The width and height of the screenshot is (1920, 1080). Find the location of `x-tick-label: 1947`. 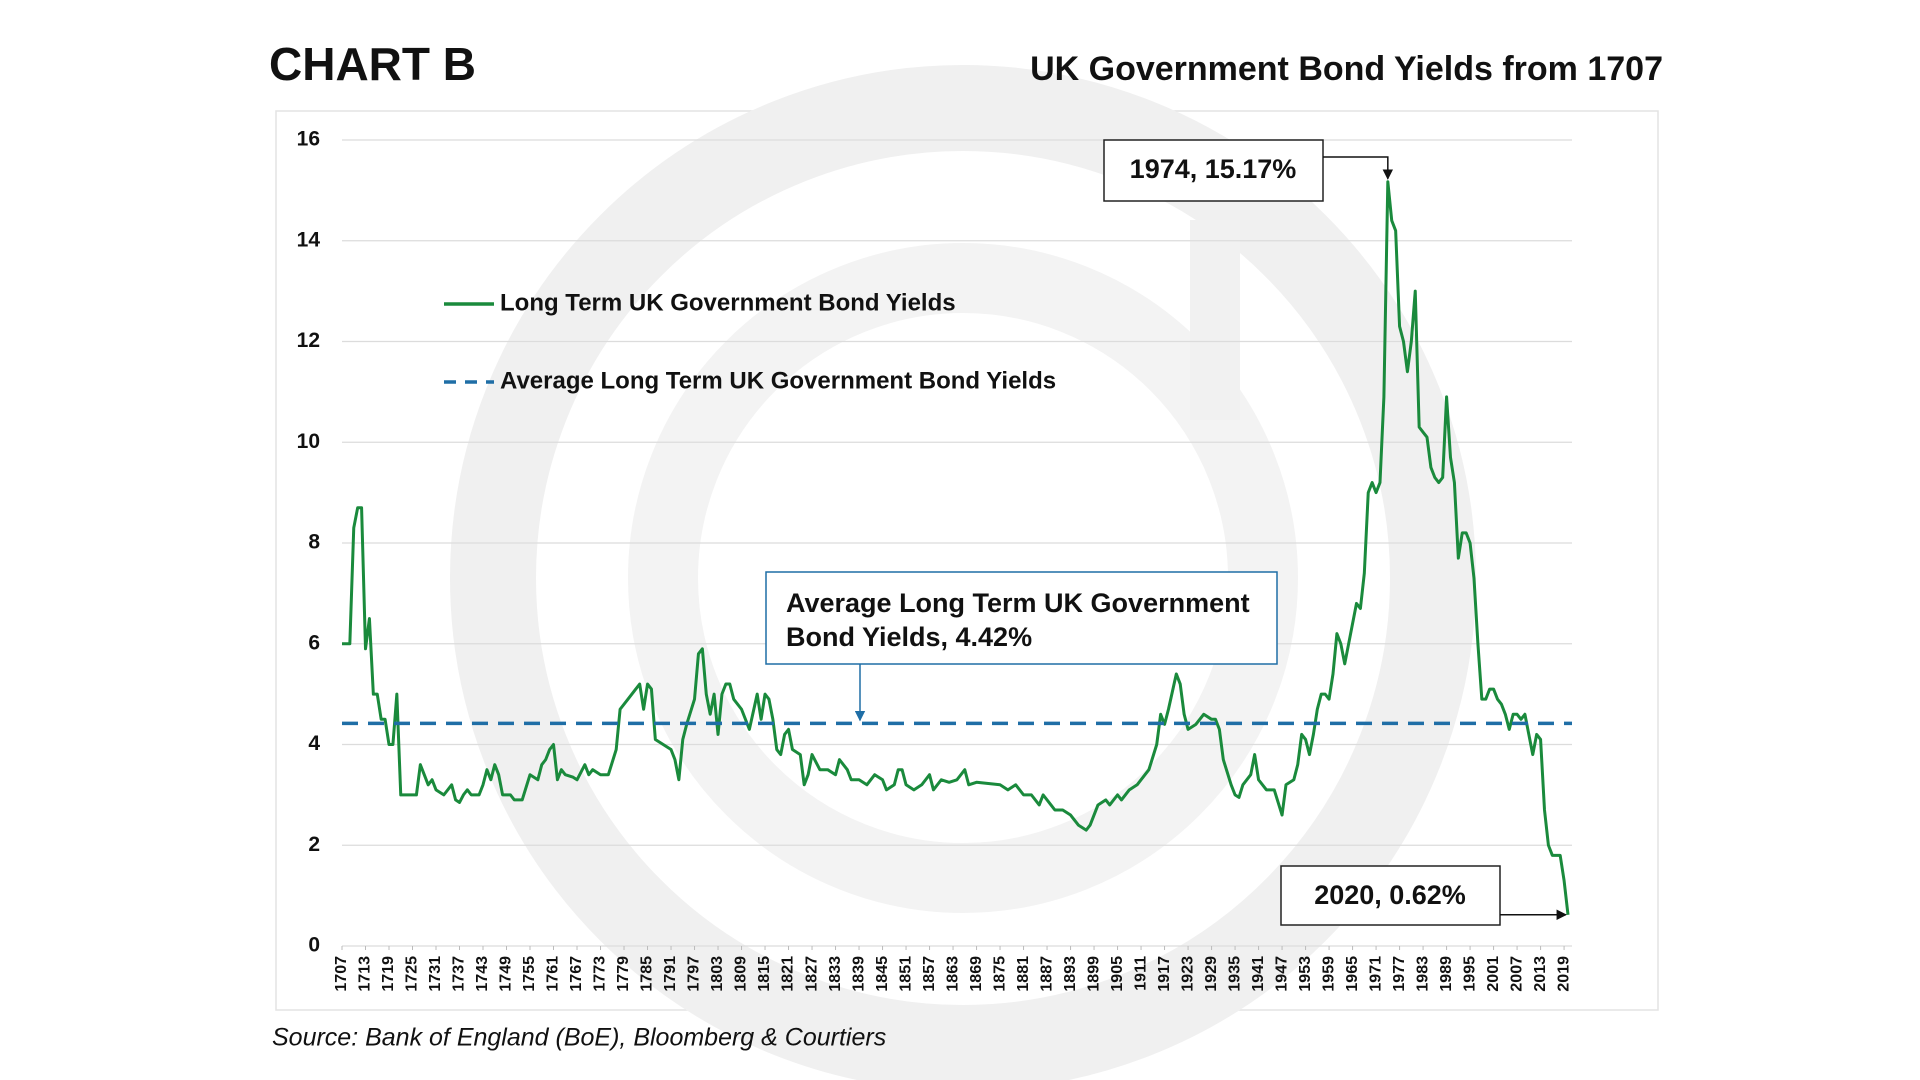

x-tick-label: 1947 is located at coordinates (1281, 974).